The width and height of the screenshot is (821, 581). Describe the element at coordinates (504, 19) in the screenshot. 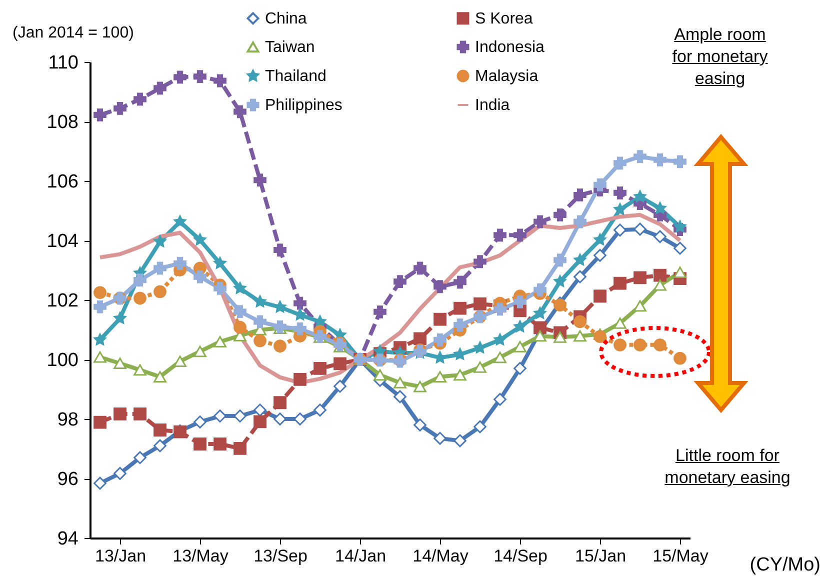

I see `legend-label: S Korea` at that location.